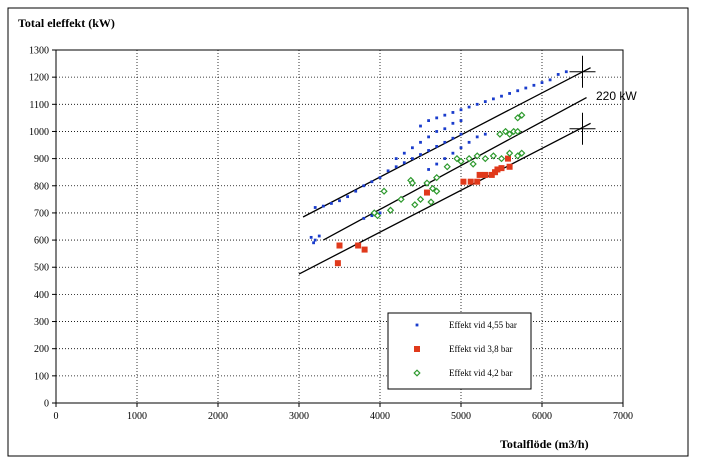 This screenshot has width=710, height=462. I want to click on y-tick-label: 700, so click(41, 213).